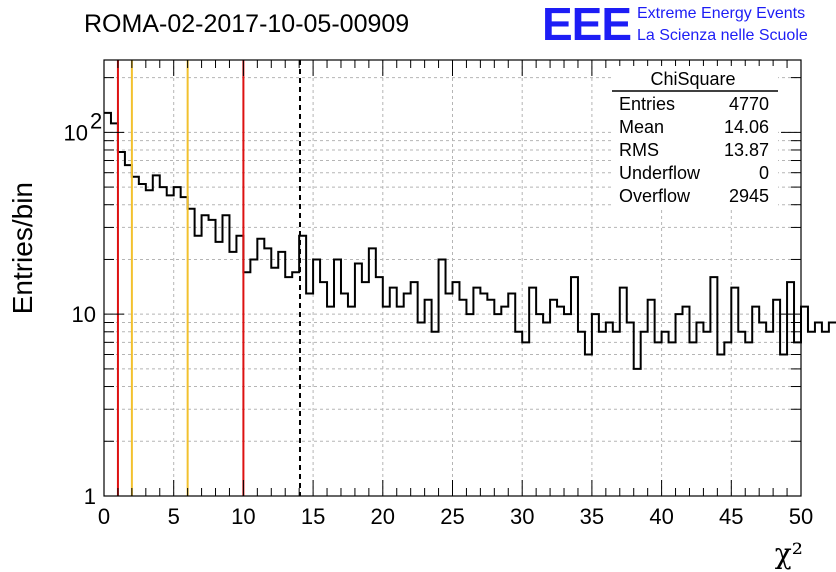 The width and height of the screenshot is (836, 572). I want to click on stats-label: Entries, so click(647, 104).